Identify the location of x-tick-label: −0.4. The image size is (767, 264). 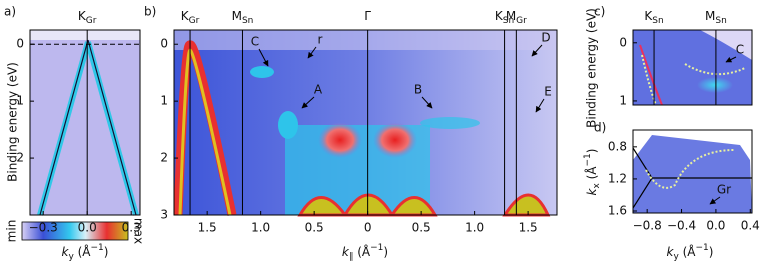
(681, 226).